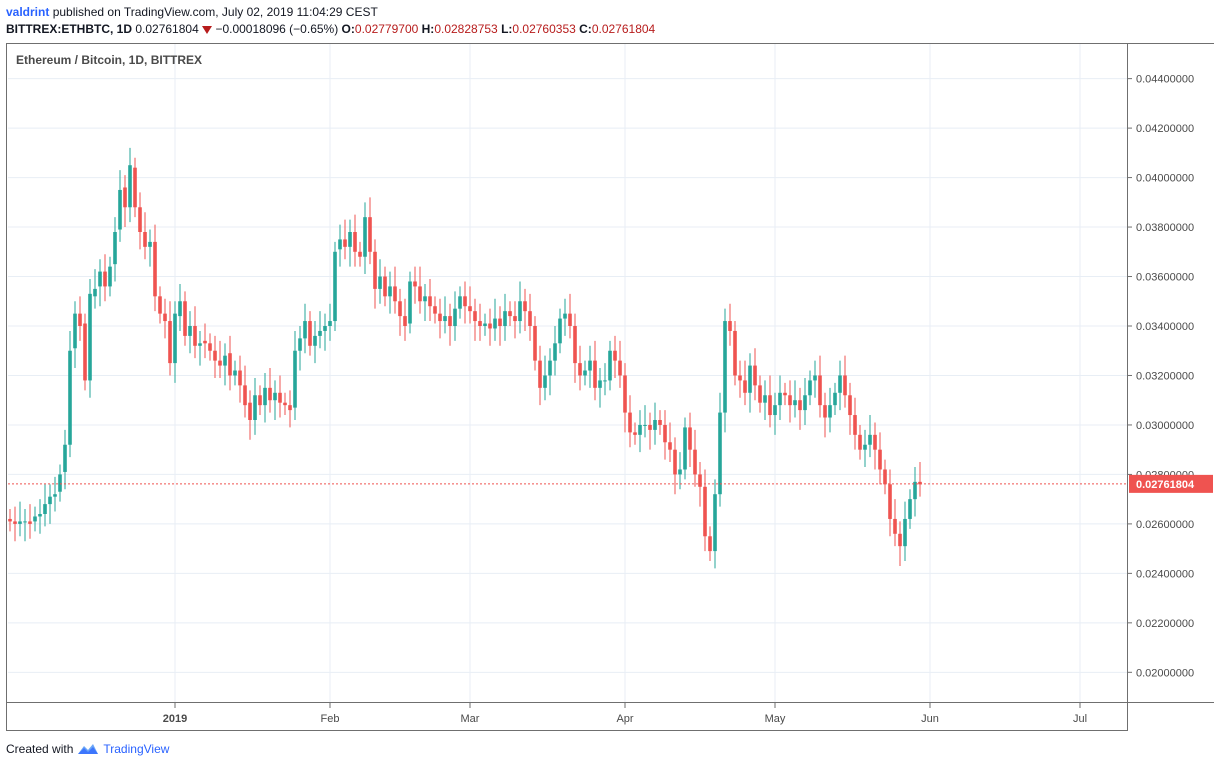  What do you see at coordinates (1165, 80) in the screenshot?
I see `y-tick-label: 0.04400000` at bounding box center [1165, 80].